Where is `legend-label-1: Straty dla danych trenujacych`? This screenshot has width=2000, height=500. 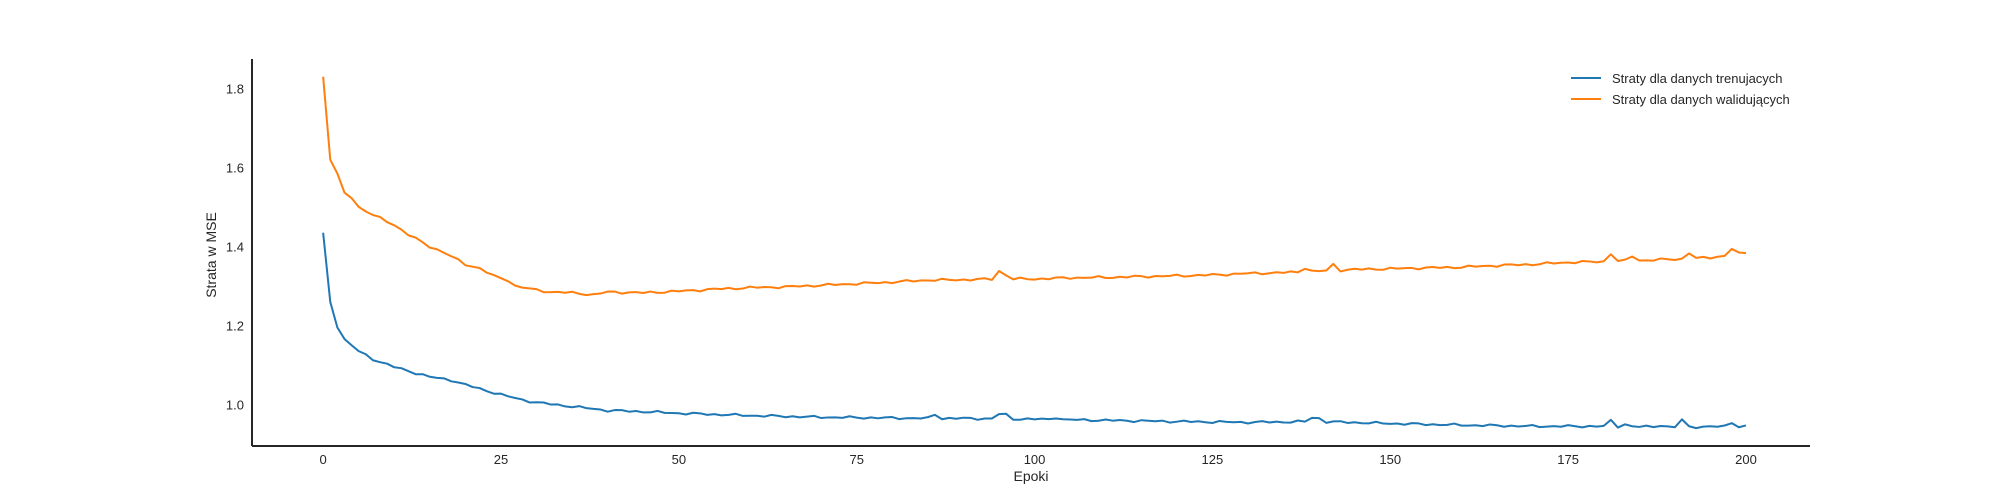 legend-label-1: Straty dla danych trenujacych is located at coordinates (1697, 78).